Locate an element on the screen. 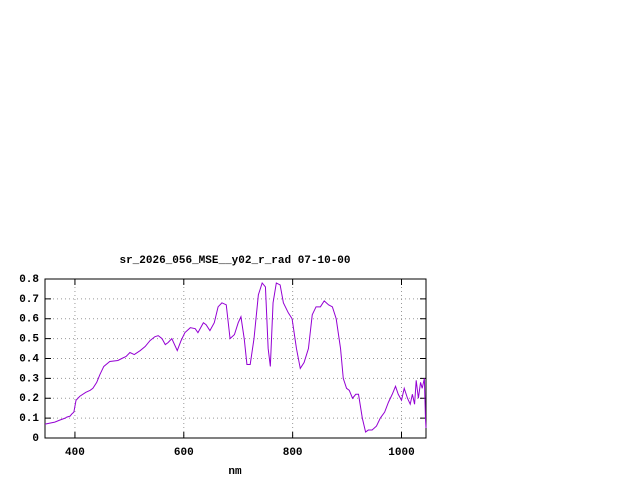  y-tick-label: 0.6 is located at coordinates (29, 320).